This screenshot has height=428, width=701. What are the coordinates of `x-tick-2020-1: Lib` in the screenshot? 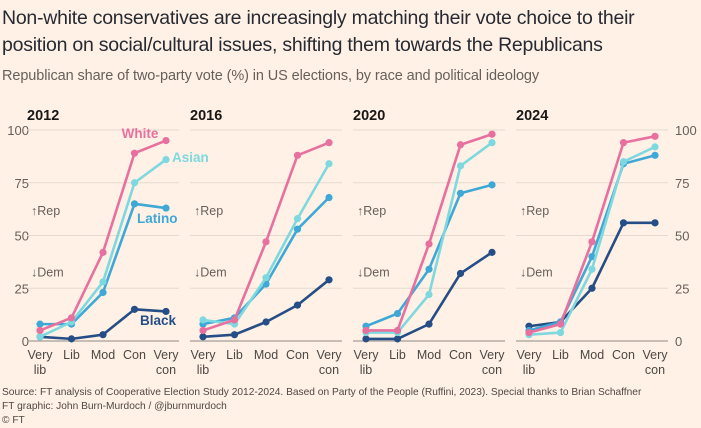 It's located at (397, 355).